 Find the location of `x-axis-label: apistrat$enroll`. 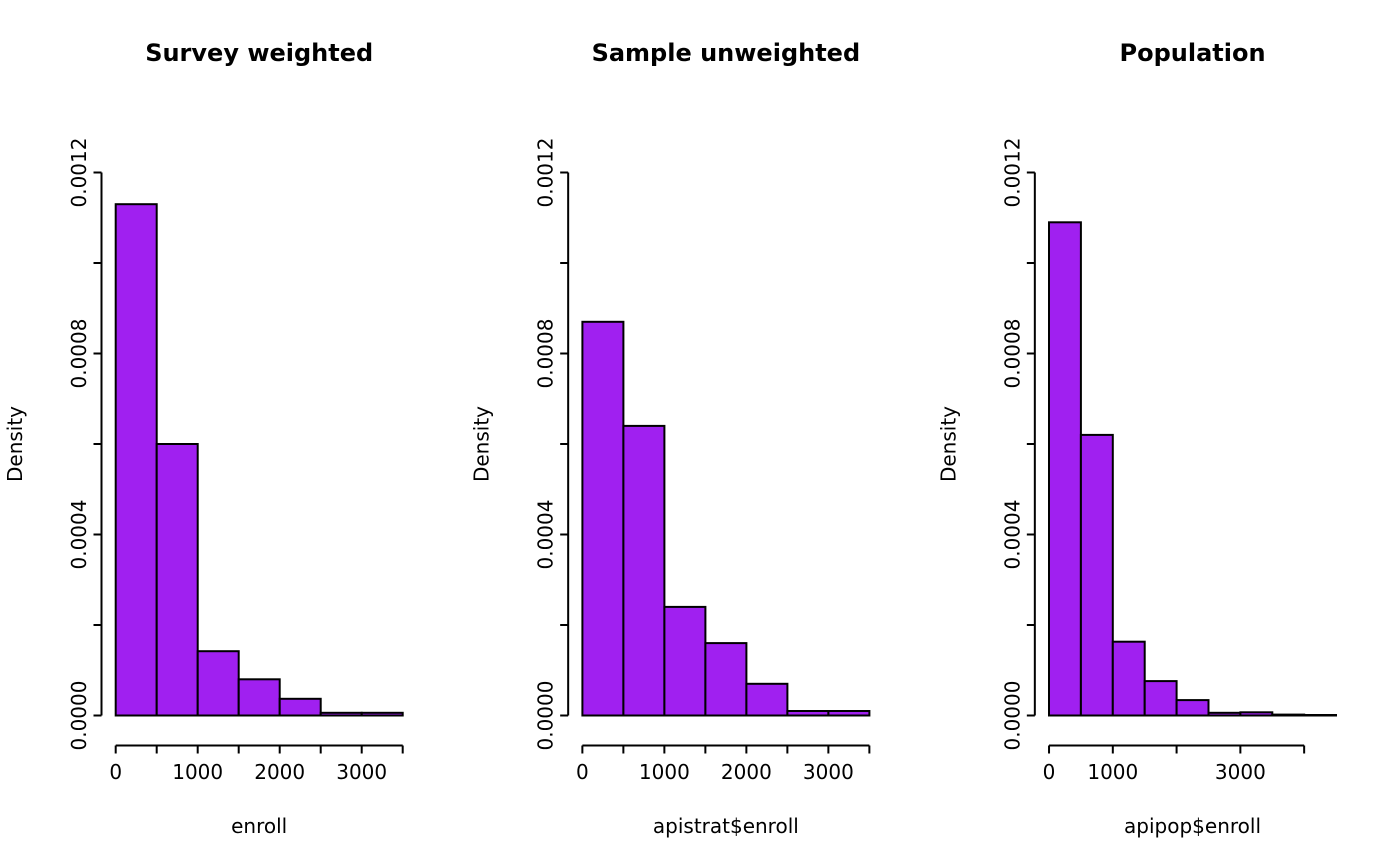

x-axis-label: apistrat$enroll is located at coordinates (726, 826).